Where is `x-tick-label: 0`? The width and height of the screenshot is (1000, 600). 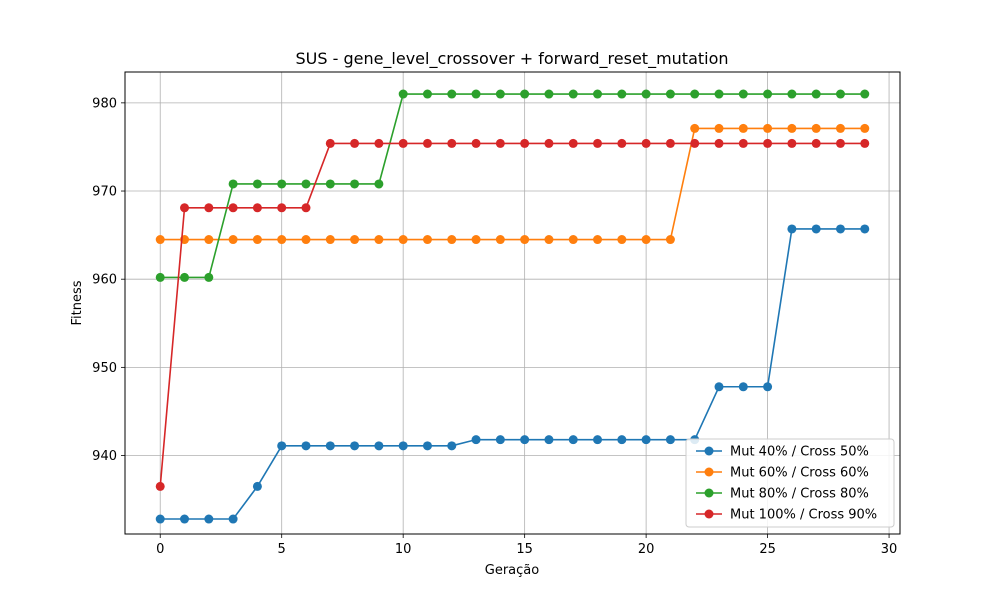 x-tick-label: 0 is located at coordinates (160, 549).